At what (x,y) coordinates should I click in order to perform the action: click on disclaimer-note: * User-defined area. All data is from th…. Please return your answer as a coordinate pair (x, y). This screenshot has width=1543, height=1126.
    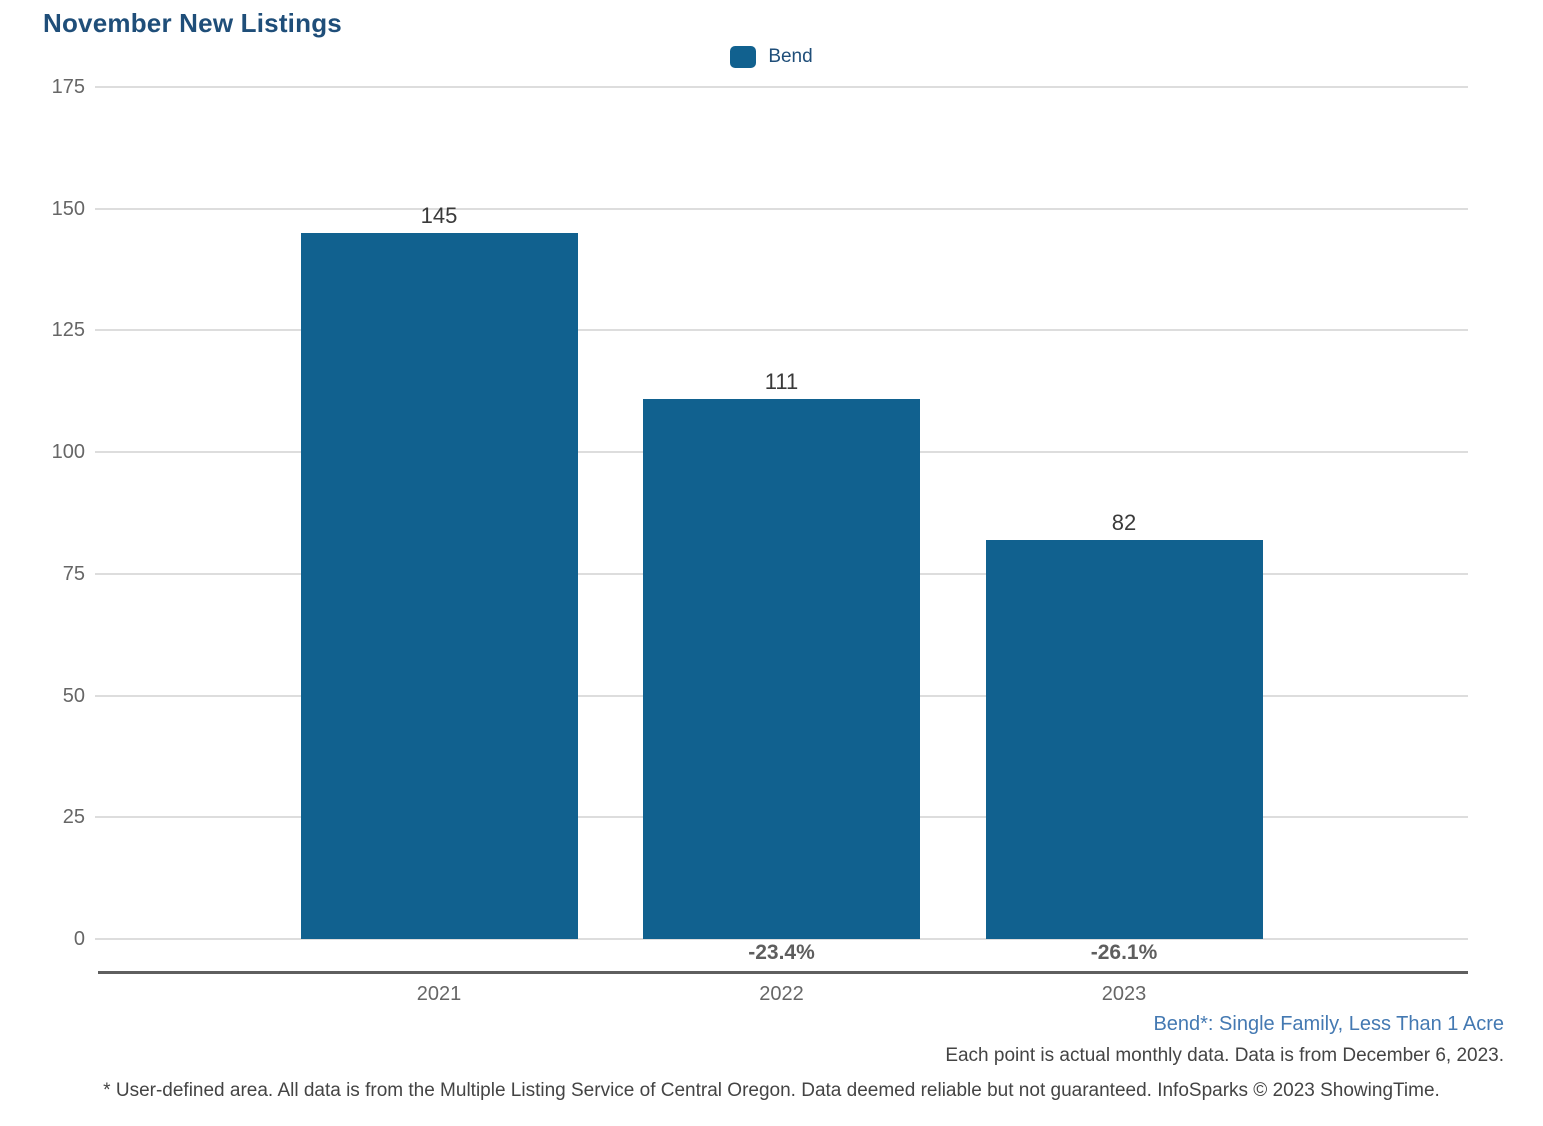
    Looking at the image, I should click on (771, 1090).